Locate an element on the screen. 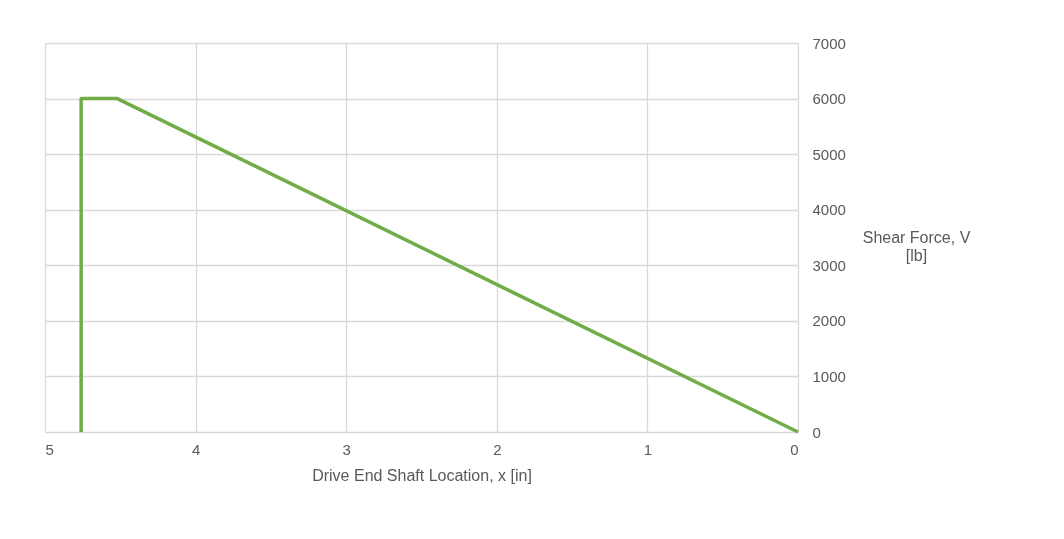  y-tick-label: 4000 is located at coordinates (829, 210).